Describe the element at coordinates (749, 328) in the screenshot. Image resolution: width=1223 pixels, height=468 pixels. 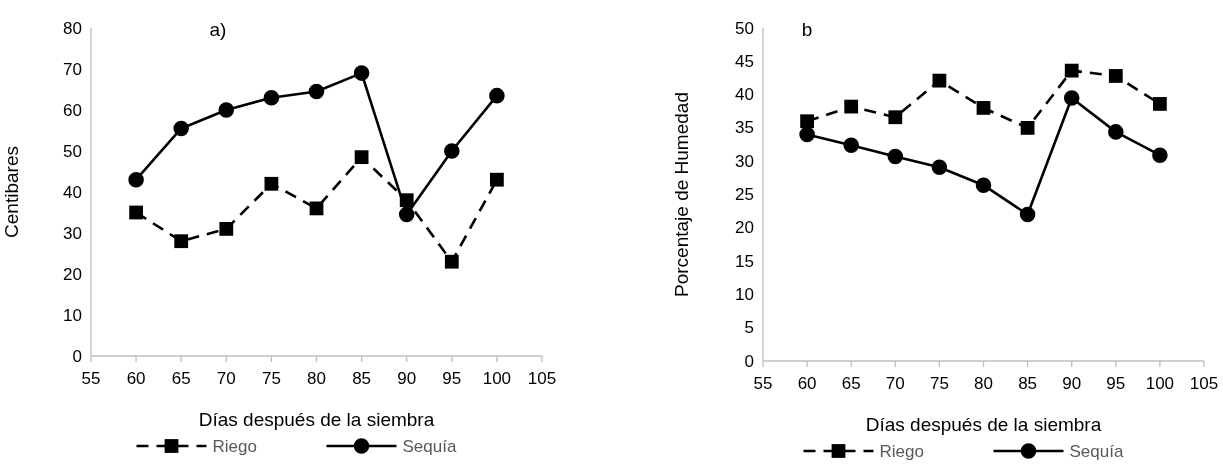
I see `y-tick-label: 5` at that location.